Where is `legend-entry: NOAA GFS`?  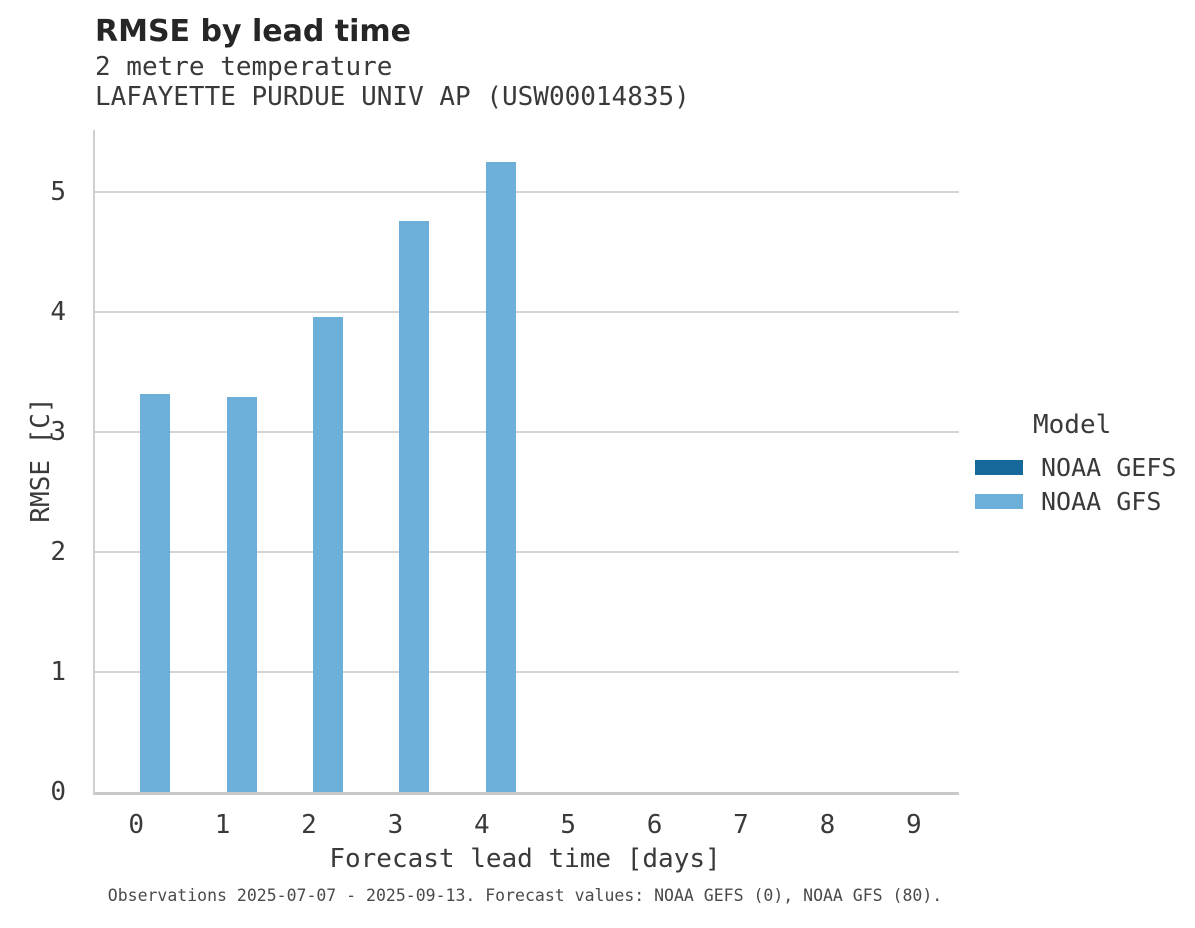 legend-entry: NOAA GFS is located at coordinates (1075, 501).